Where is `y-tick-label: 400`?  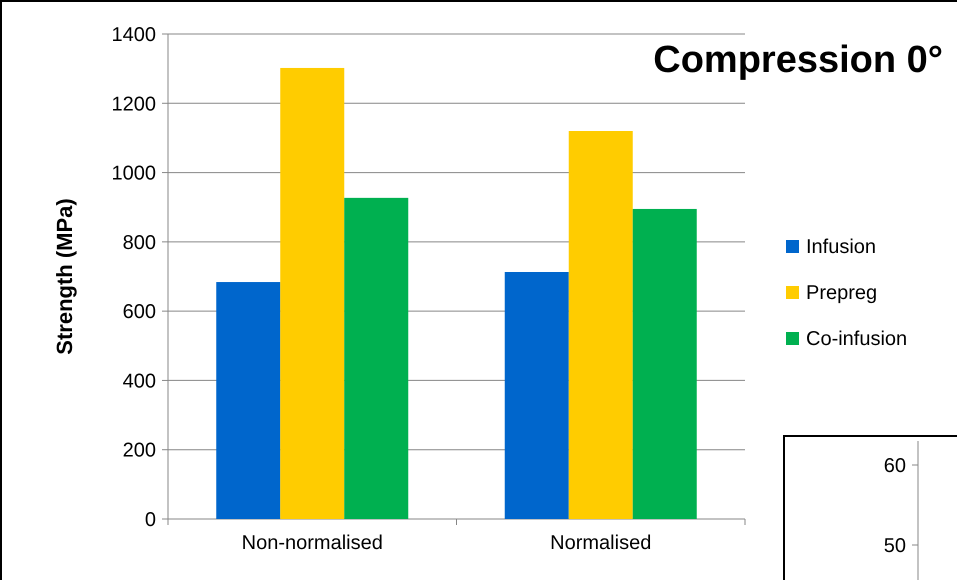 y-tick-label: 400 is located at coordinates (139, 381).